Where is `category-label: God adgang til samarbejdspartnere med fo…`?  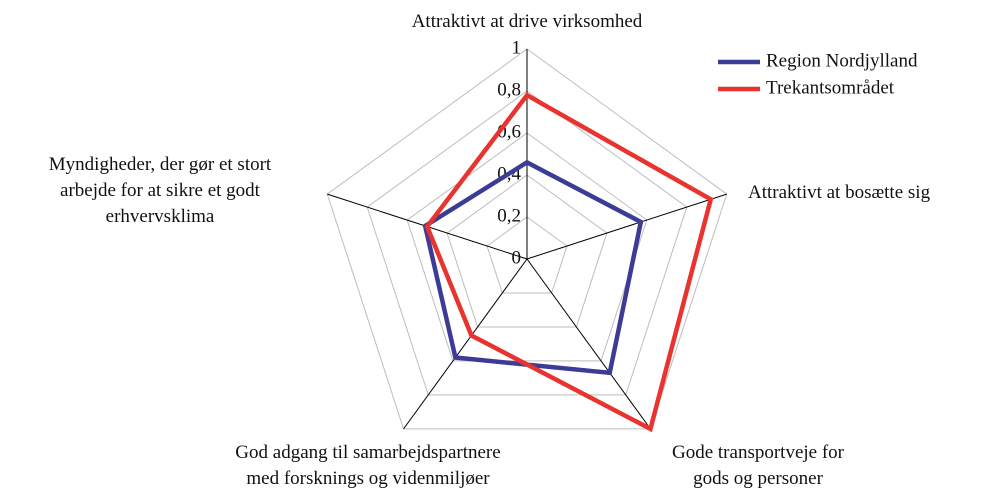 category-label: God adgang til samarbejdspartnere med fo… is located at coordinates (368, 465).